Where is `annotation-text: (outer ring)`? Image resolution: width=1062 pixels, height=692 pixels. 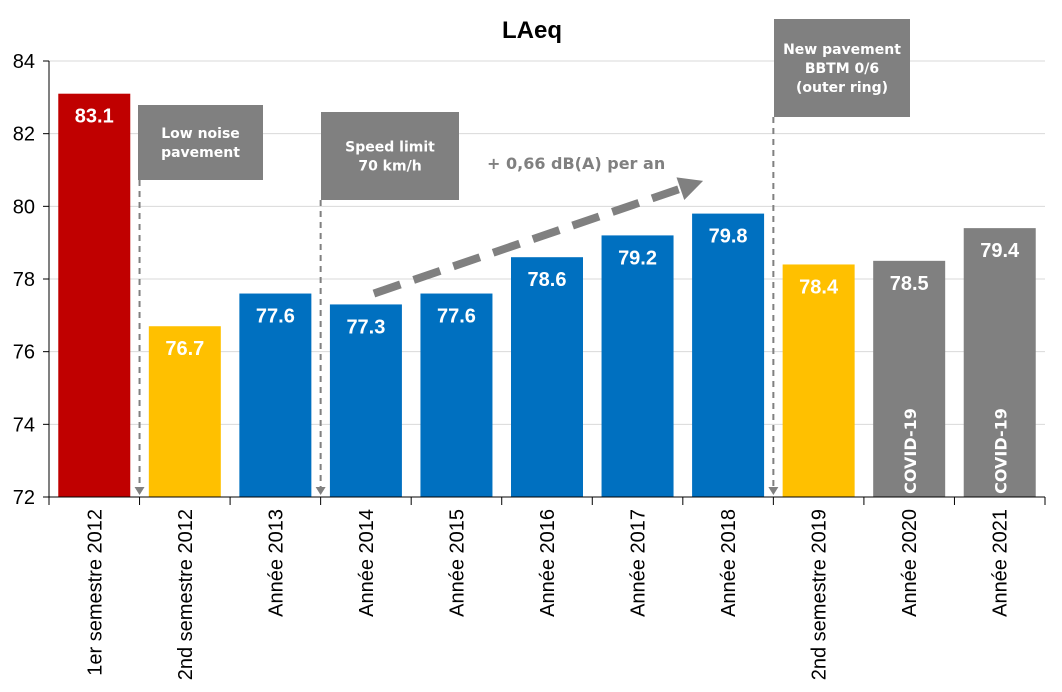
annotation-text: (outer ring) is located at coordinates (842, 88).